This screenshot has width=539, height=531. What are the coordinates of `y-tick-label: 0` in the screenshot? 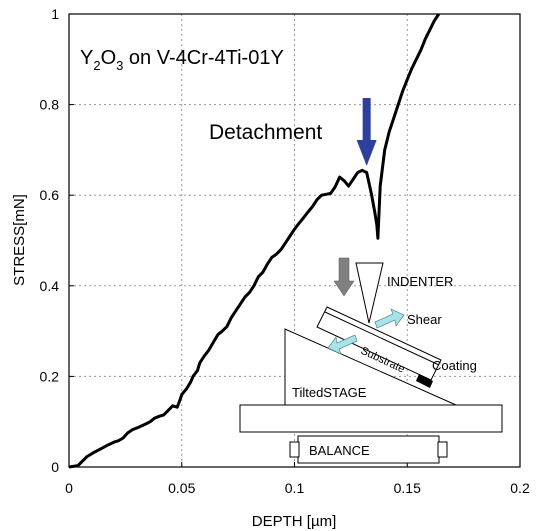 It's located at (55, 467).